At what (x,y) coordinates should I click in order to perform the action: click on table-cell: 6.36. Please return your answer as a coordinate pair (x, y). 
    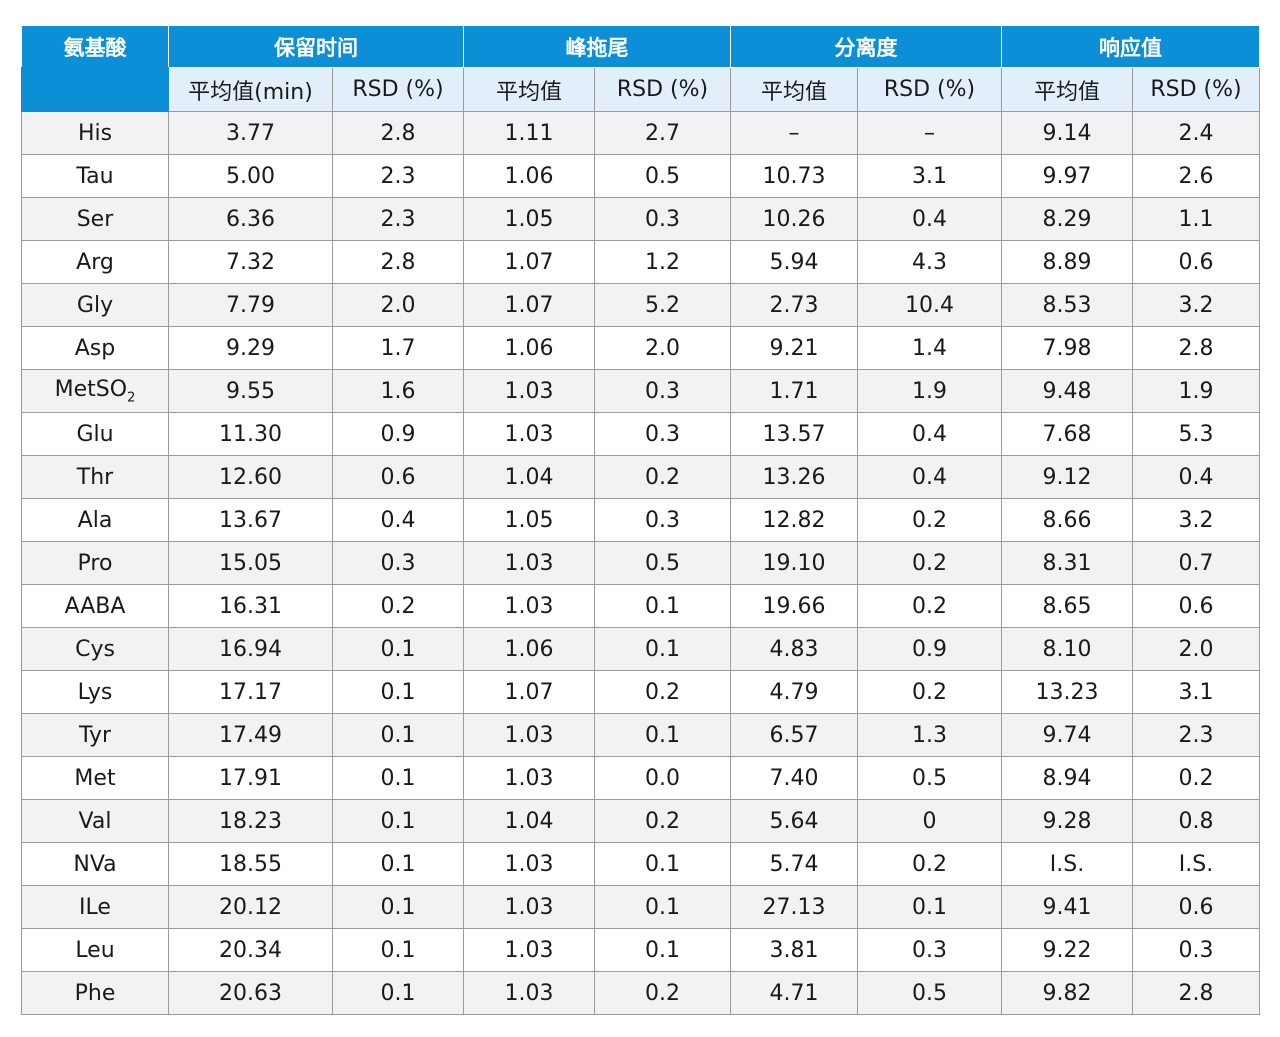
    Looking at the image, I should click on (250, 219).